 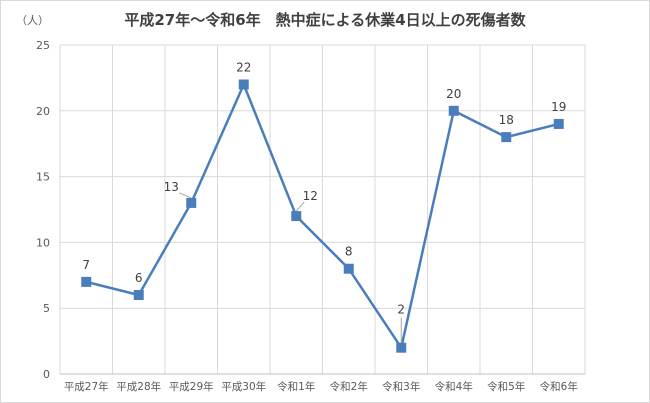 What do you see at coordinates (86, 265) in the screenshot?
I see `data-label: 7` at bounding box center [86, 265].